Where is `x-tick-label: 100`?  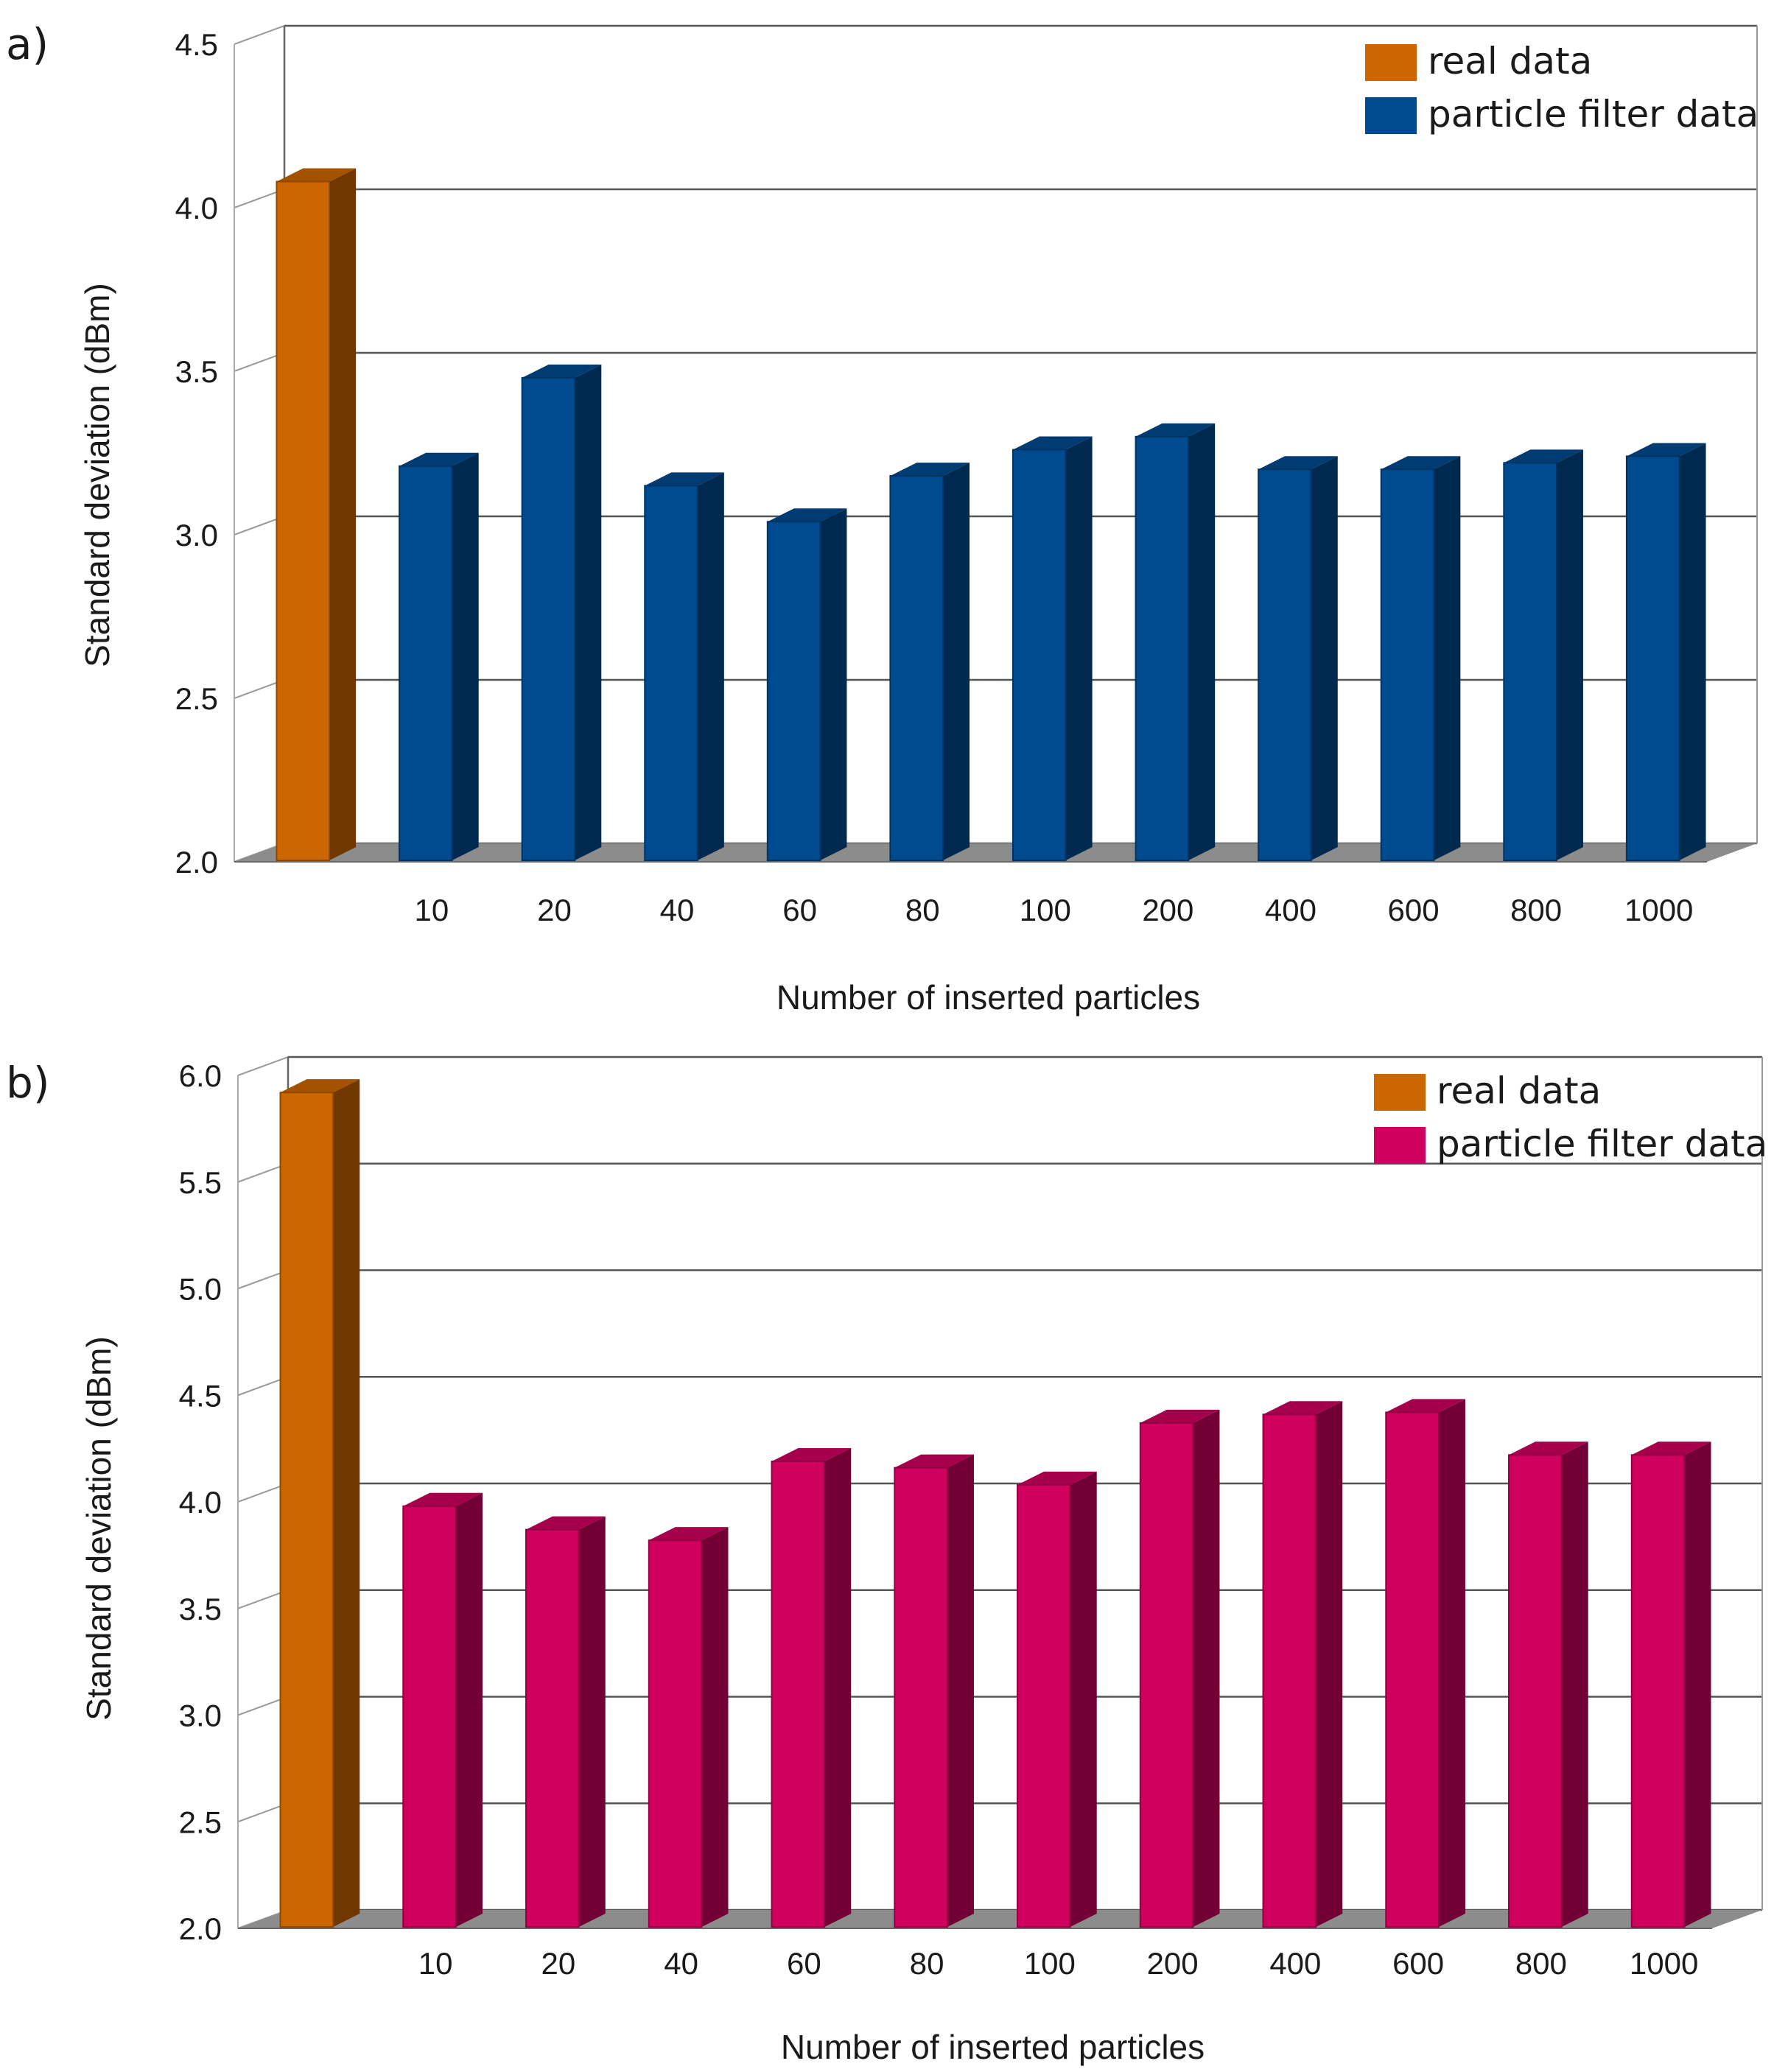
x-tick-label: 100 is located at coordinates (1045, 910).